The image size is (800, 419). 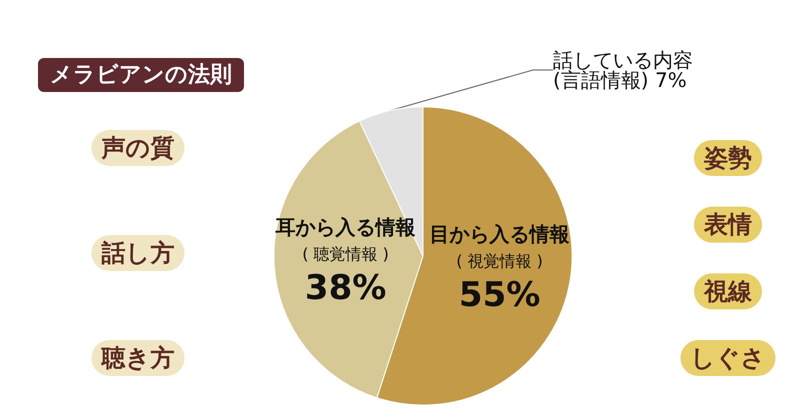 I want to click on slice-label: 耳から入る情報 ( 聴覚情報 ), so click(x=345, y=239).